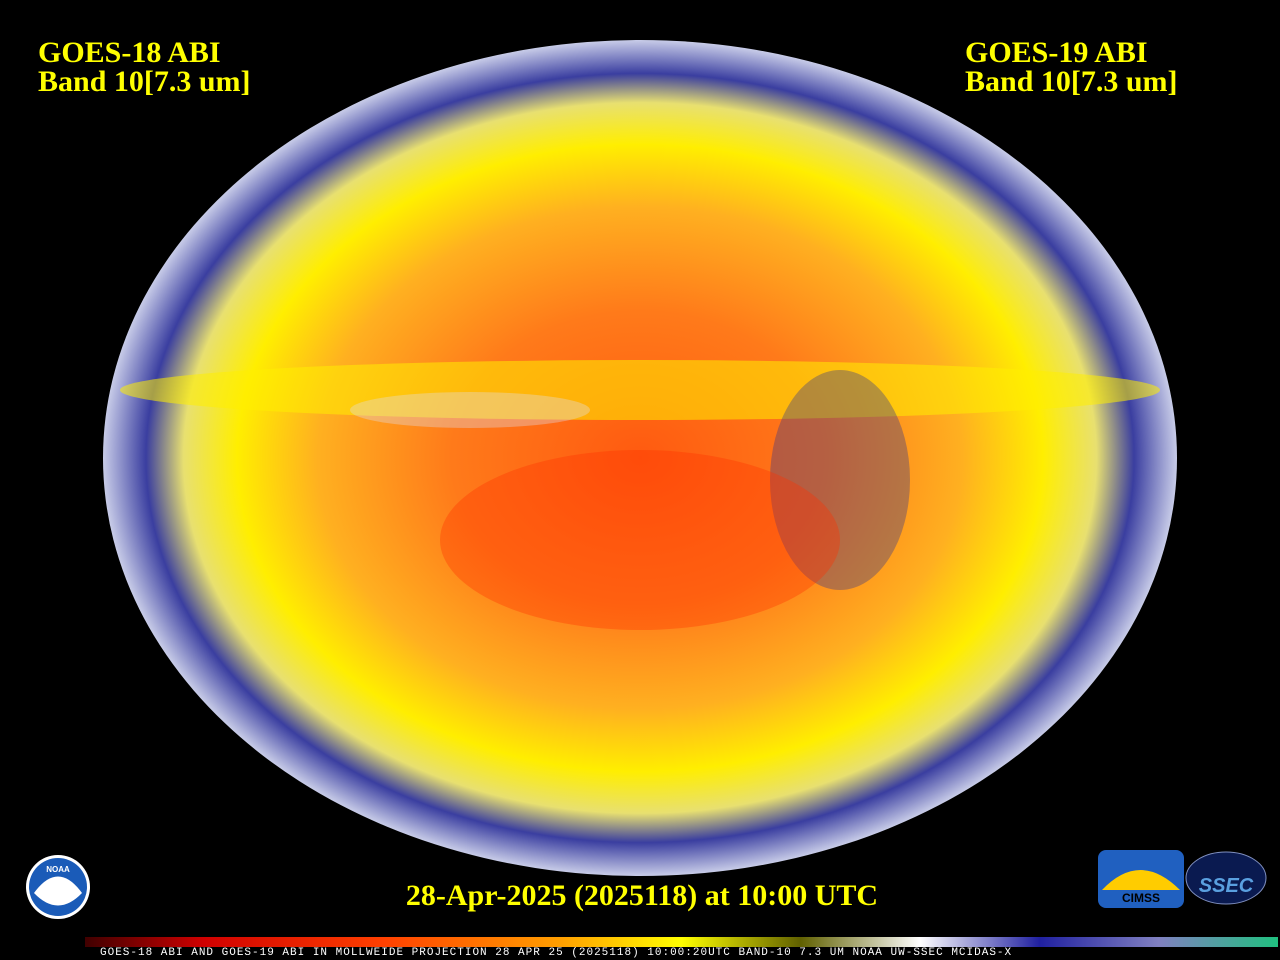 Image resolution: width=1280 pixels, height=960 pixels. What do you see at coordinates (58, 869) in the screenshot?
I see `noaa-text: NOAA` at bounding box center [58, 869].